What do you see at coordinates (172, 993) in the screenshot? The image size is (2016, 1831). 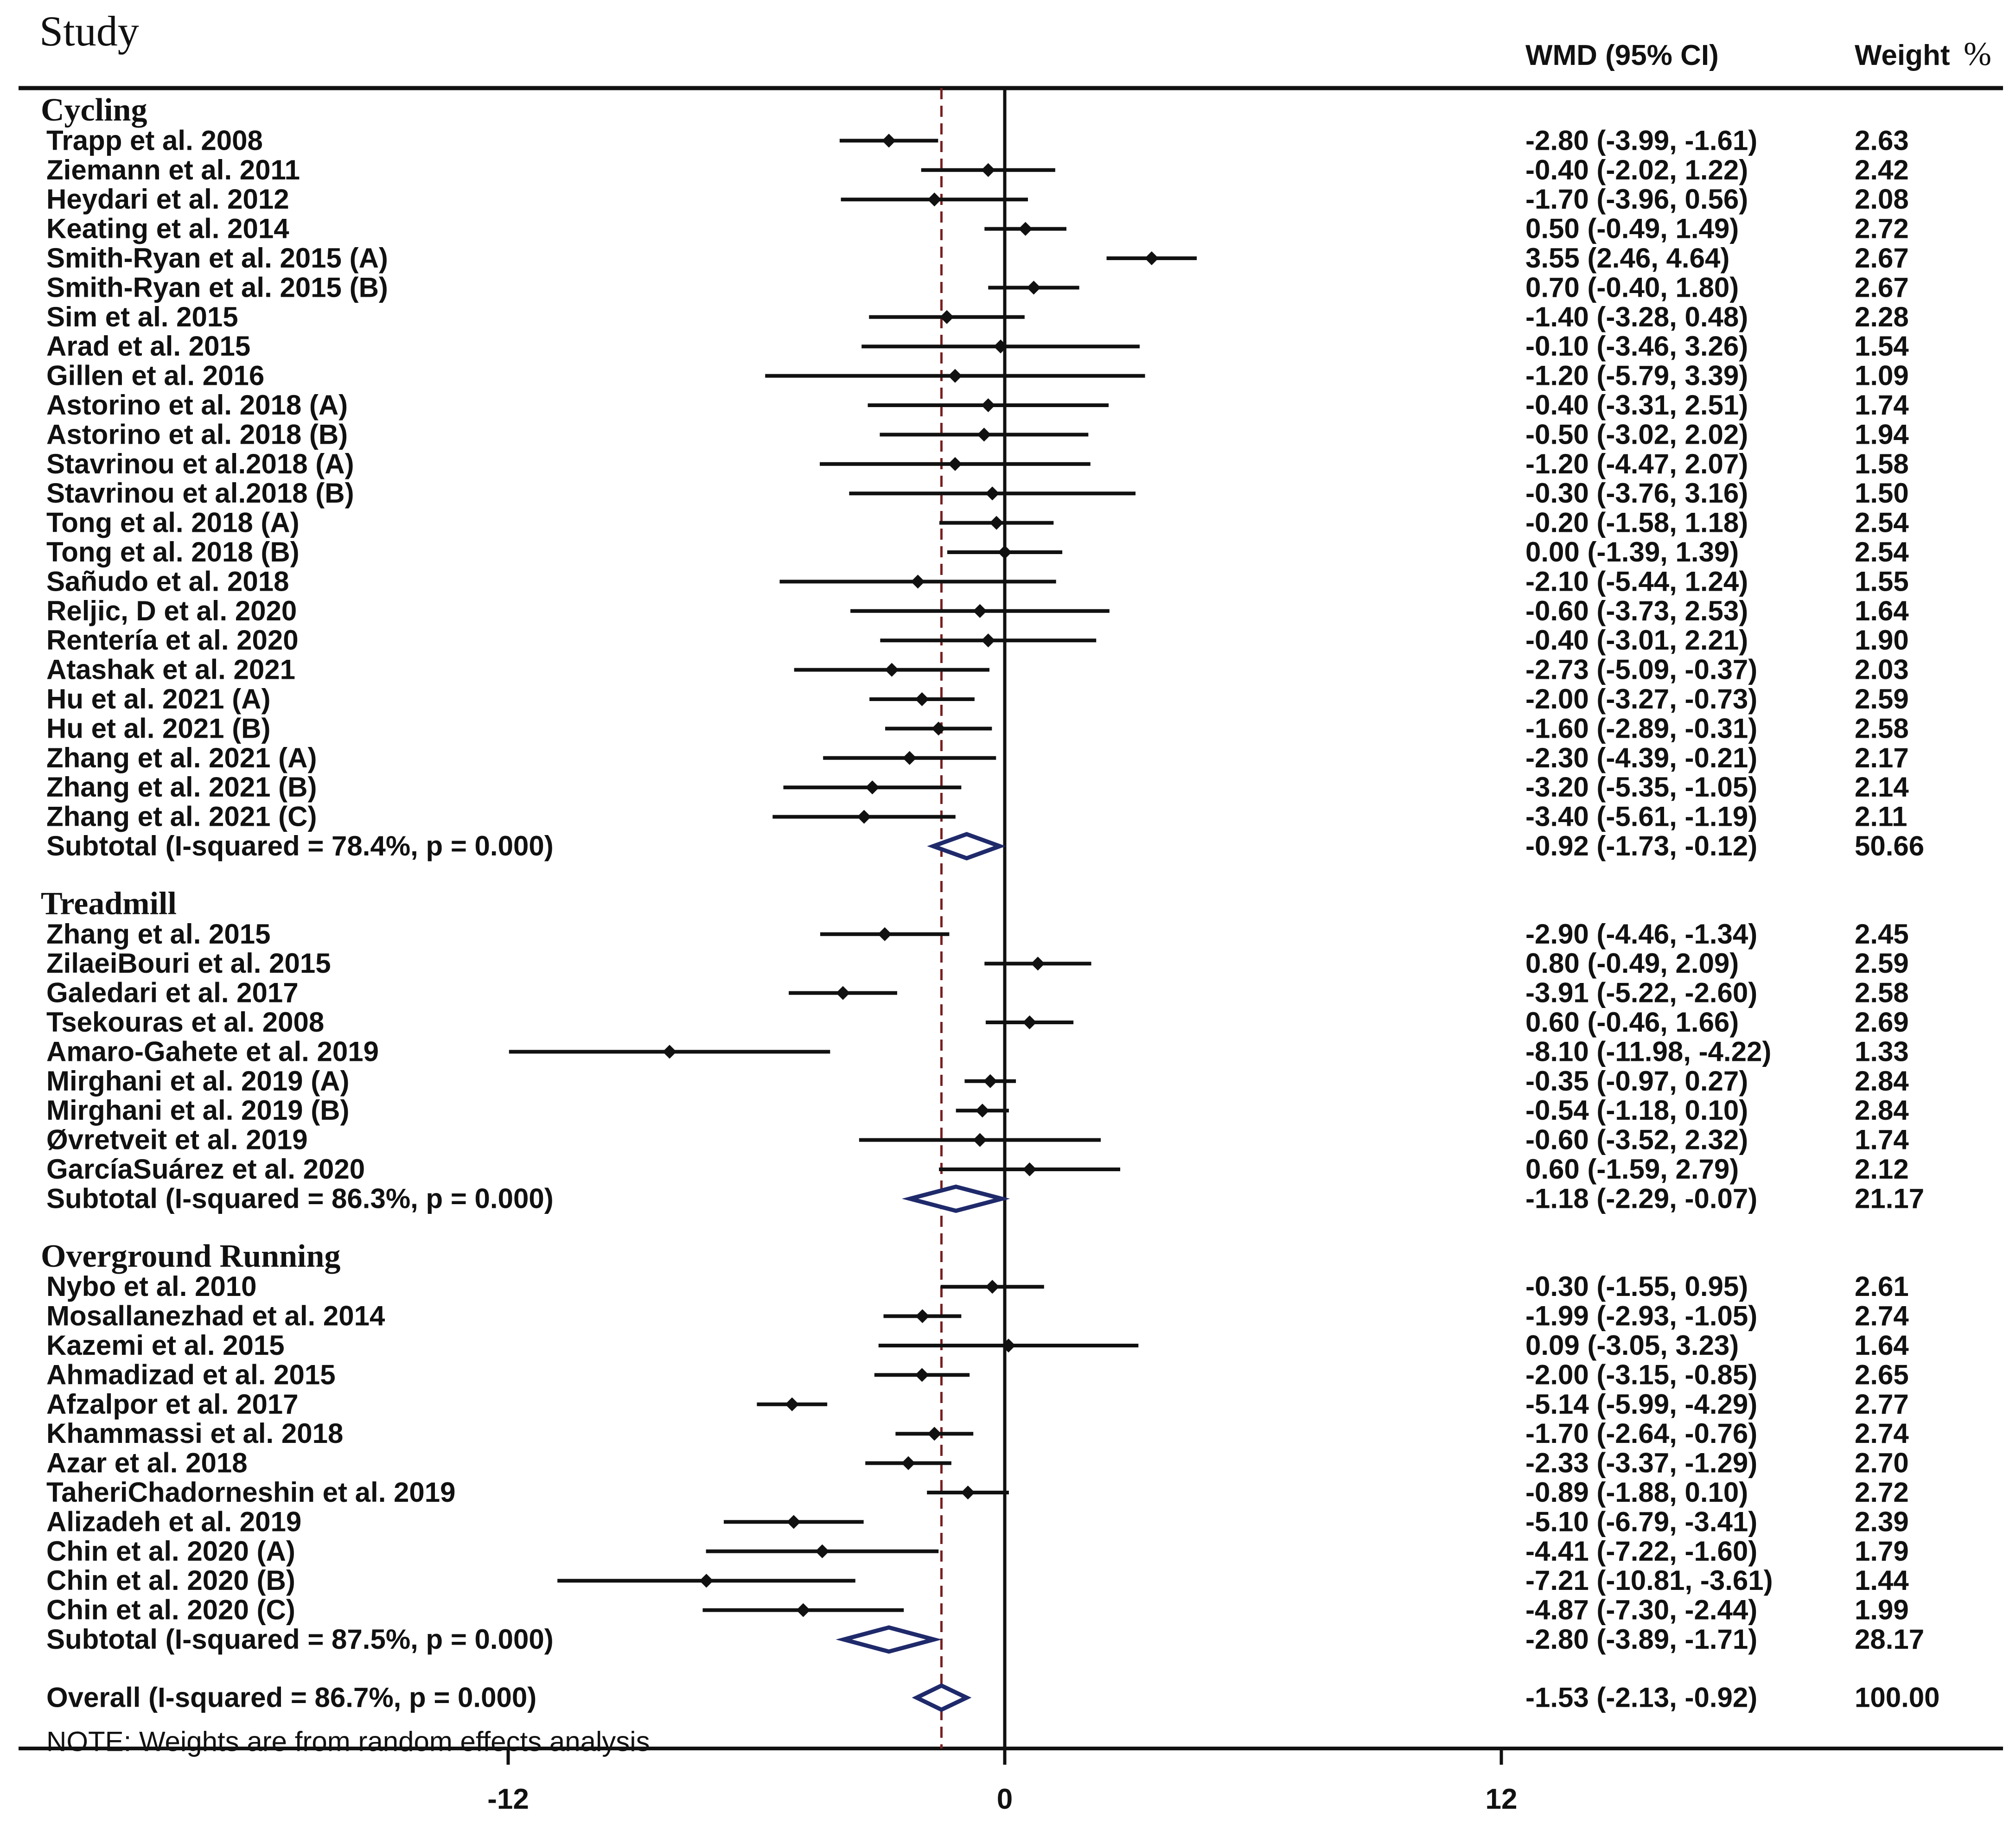 I see `study-row-label: Galedari et al. 2017` at bounding box center [172, 993].